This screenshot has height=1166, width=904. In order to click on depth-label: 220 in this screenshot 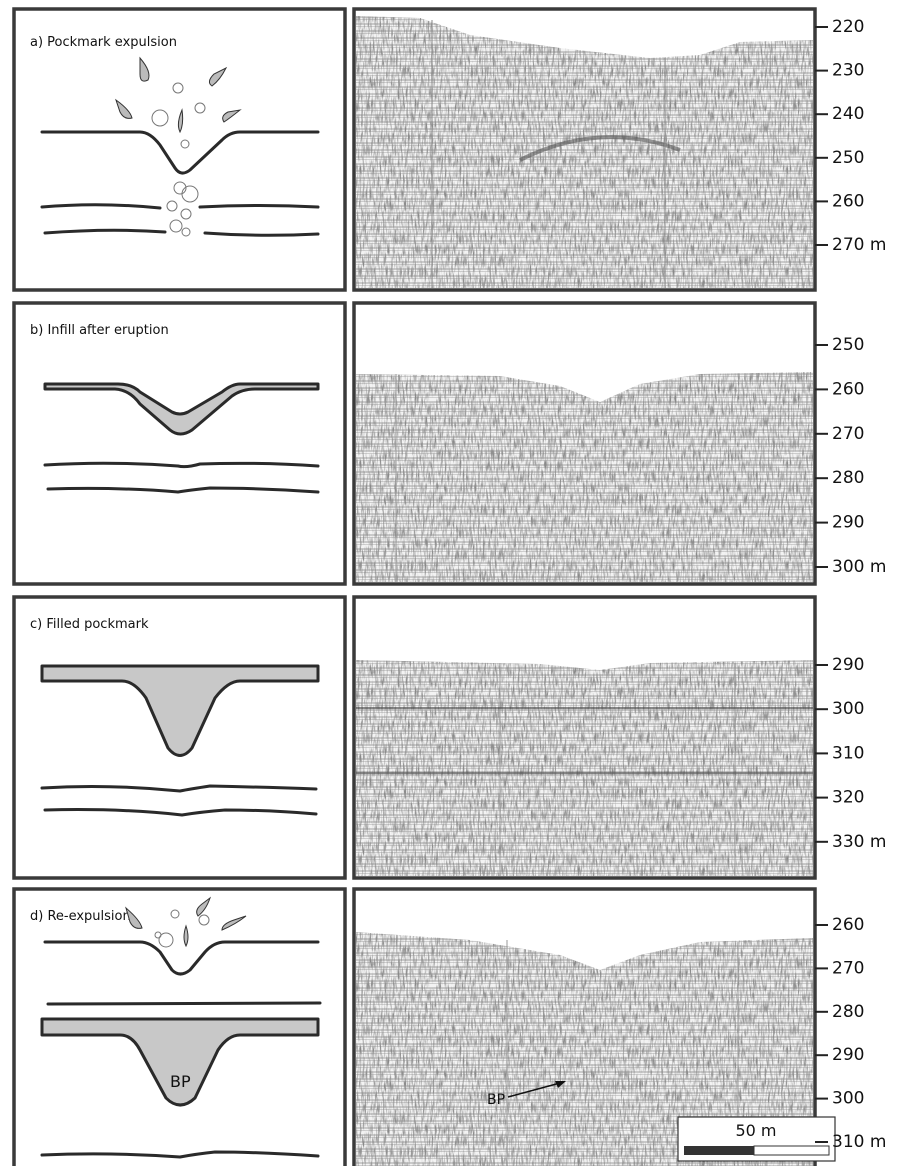, I will do `click(848, 27)`.